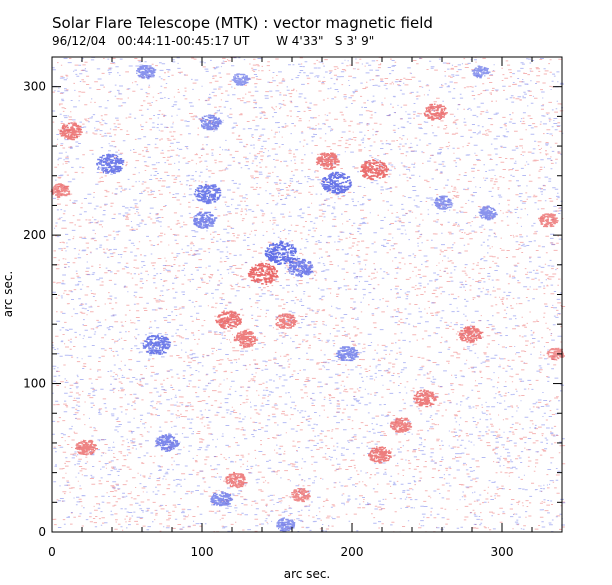  What do you see at coordinates (42, 532) in the screenshot?
I see `y-tick-label: 0` at bounding box center [42, 532].